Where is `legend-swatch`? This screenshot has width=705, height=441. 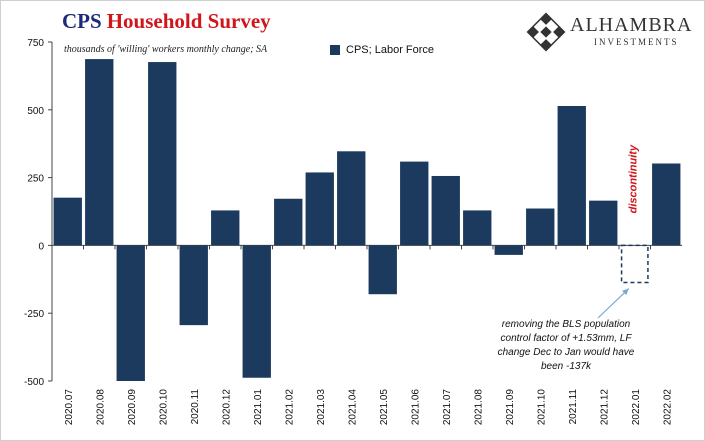 legend-swatch is located at coordinates (335, 50).